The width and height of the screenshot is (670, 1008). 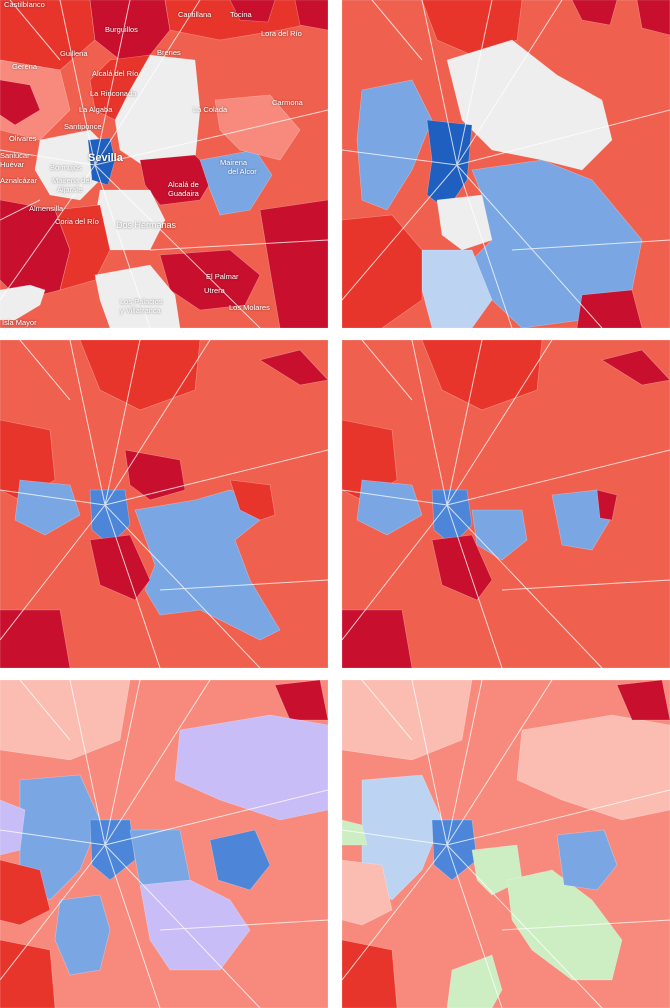 What do you see at coordinates (141, 301) in the screenshot?
I see `place-label: Los Palacios` at bounding box center [141, 301].